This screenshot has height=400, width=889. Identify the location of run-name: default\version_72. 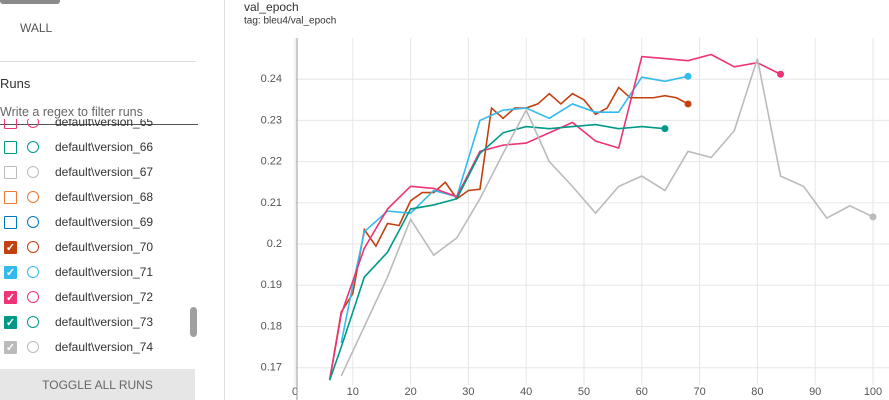
(104, 297).